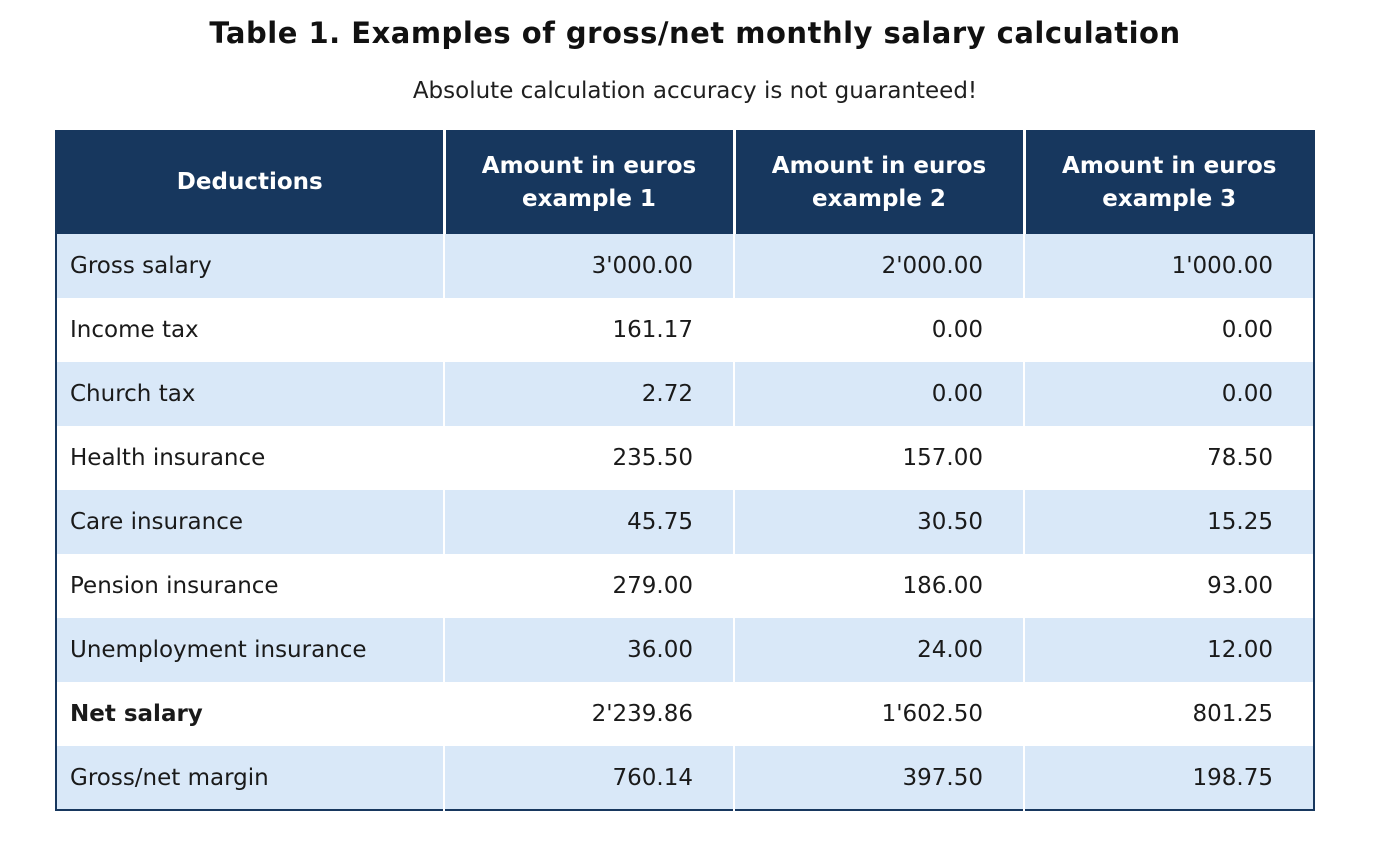  Describe the element at coordinates (1168, 714) in the screenshot. I see `row-value: 801.25` at that location.